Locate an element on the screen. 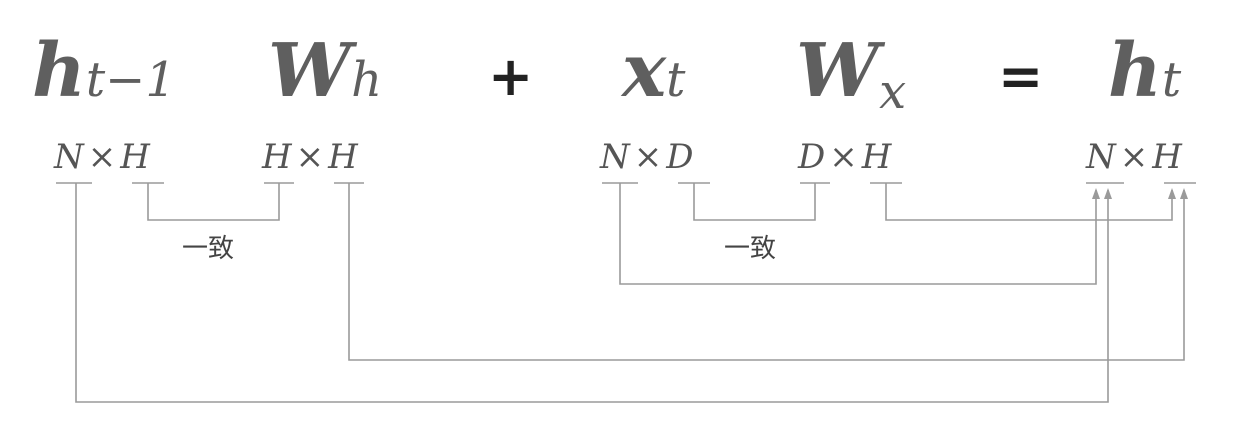 The height and width of the screenshot is (428, 1245). w-h-shape: H × H is located at coordinates (310, 157).